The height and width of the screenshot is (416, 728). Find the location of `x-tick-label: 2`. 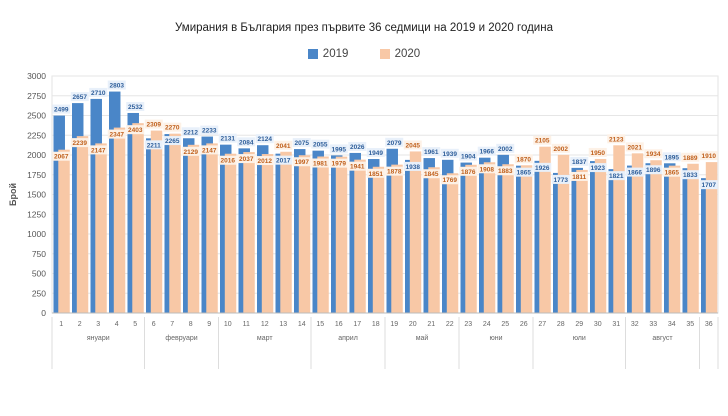

x-tick-label: 2 is located at coordinates (80, 324).